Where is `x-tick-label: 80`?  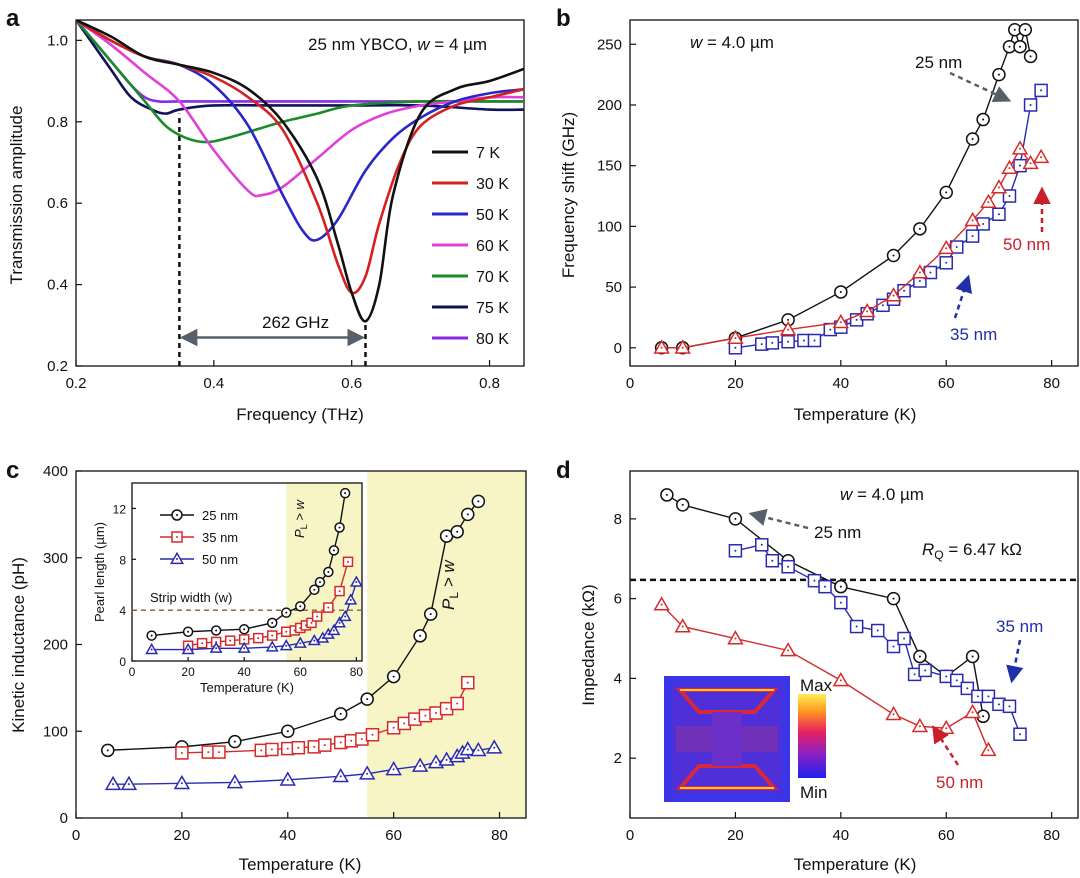
x-tick-label: 80 is located at coordinates (1051, 835).